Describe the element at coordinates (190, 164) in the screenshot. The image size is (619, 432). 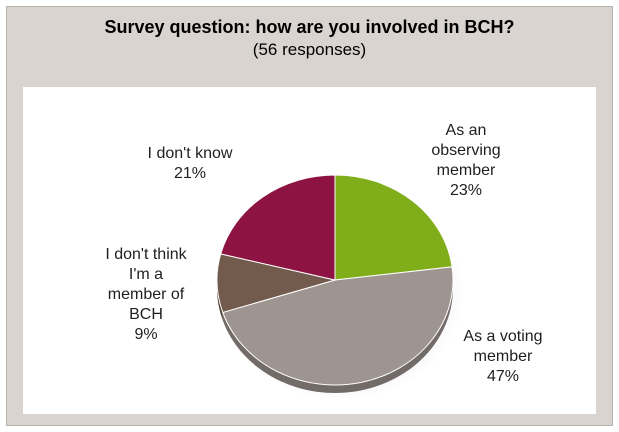
I see `data-label-dontknow: I don't know 21%` at that location.